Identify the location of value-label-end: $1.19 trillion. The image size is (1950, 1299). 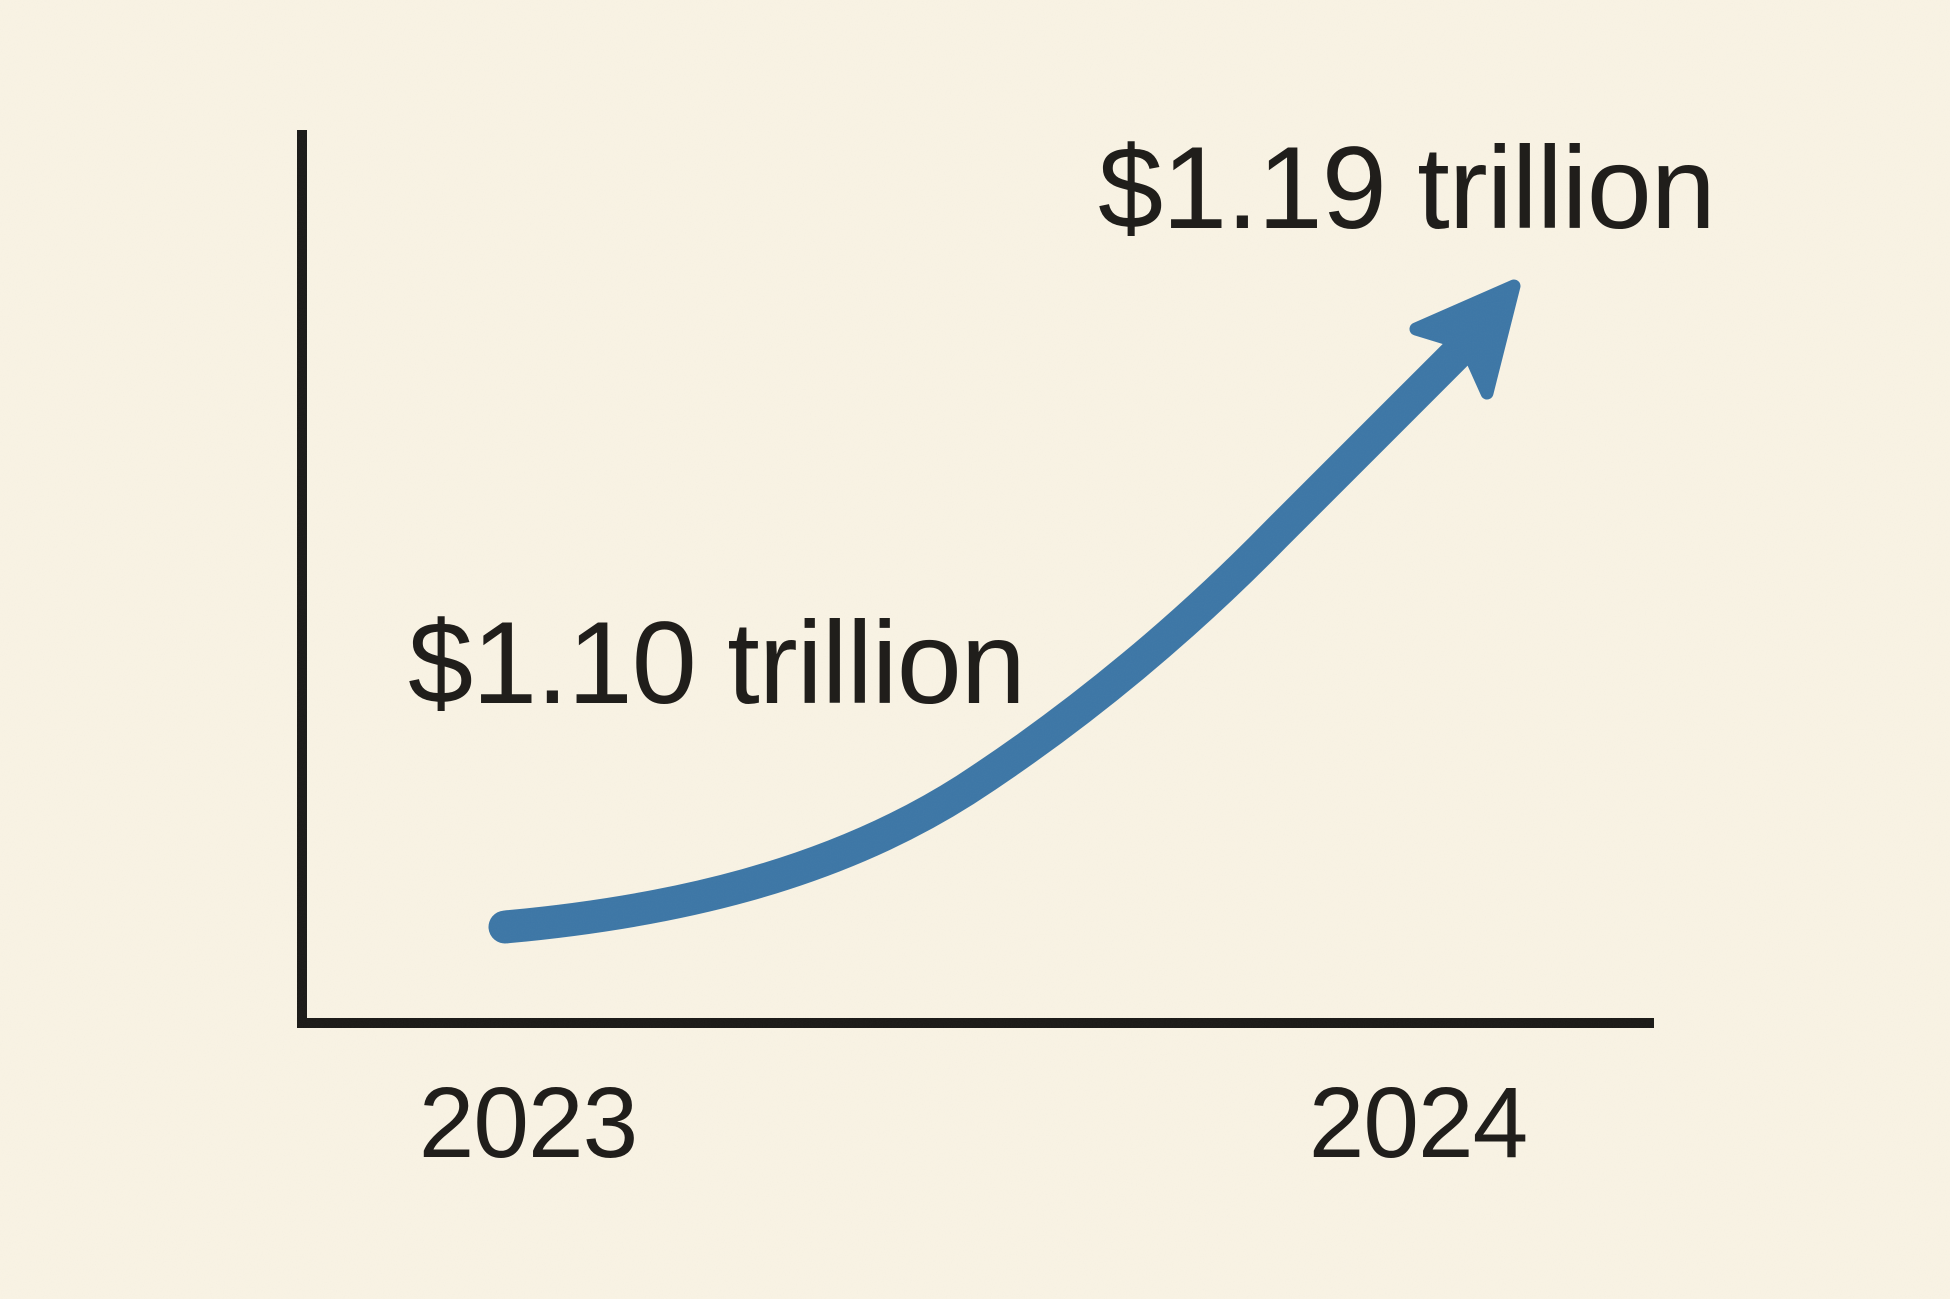
(1407, 187).